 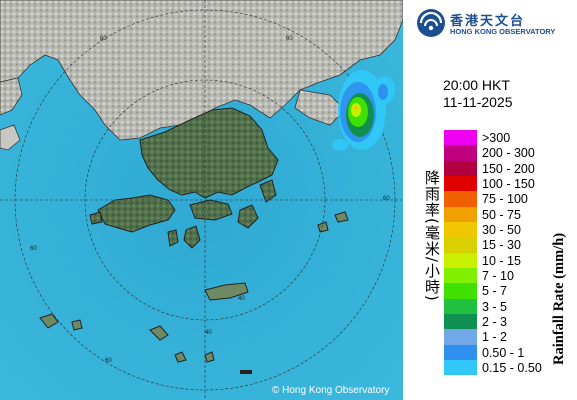 What do you see at coordinates (476, 85) in the screenshot?
I see `time-label: 20:00 HKT` at bounding box center [476, 85].